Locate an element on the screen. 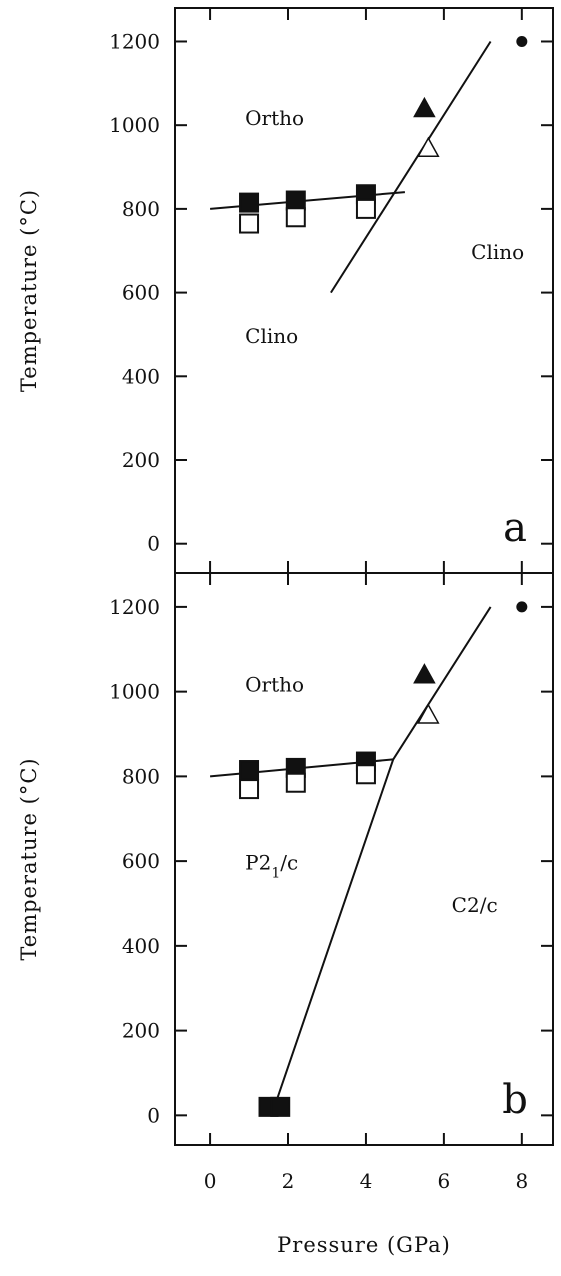  x-tick-label: 2 is located at coordinates (288, 1181).